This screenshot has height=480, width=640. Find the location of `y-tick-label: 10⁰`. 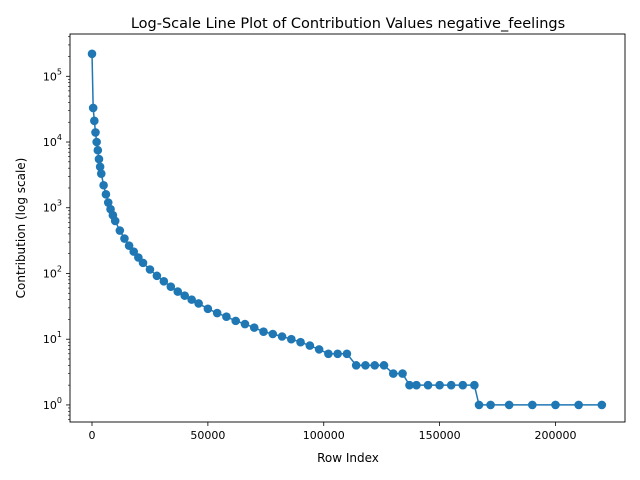

y-tick-label: 10⁰ is located at coordinates (52, 404).